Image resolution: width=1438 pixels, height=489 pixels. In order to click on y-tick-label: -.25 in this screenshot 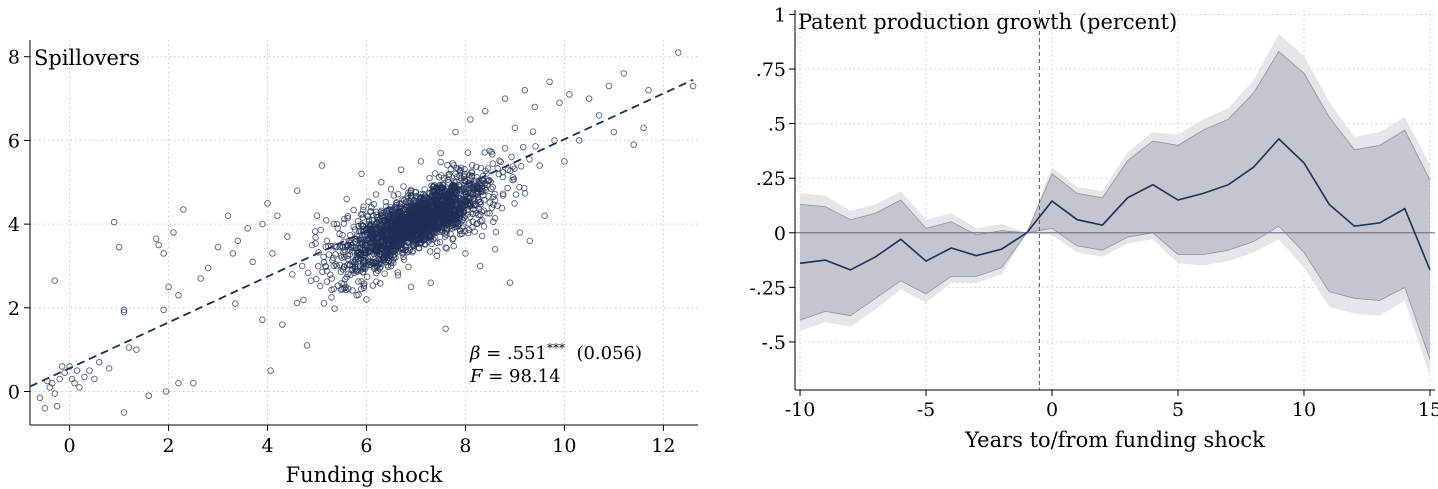, I will do `click(767, 288)`.